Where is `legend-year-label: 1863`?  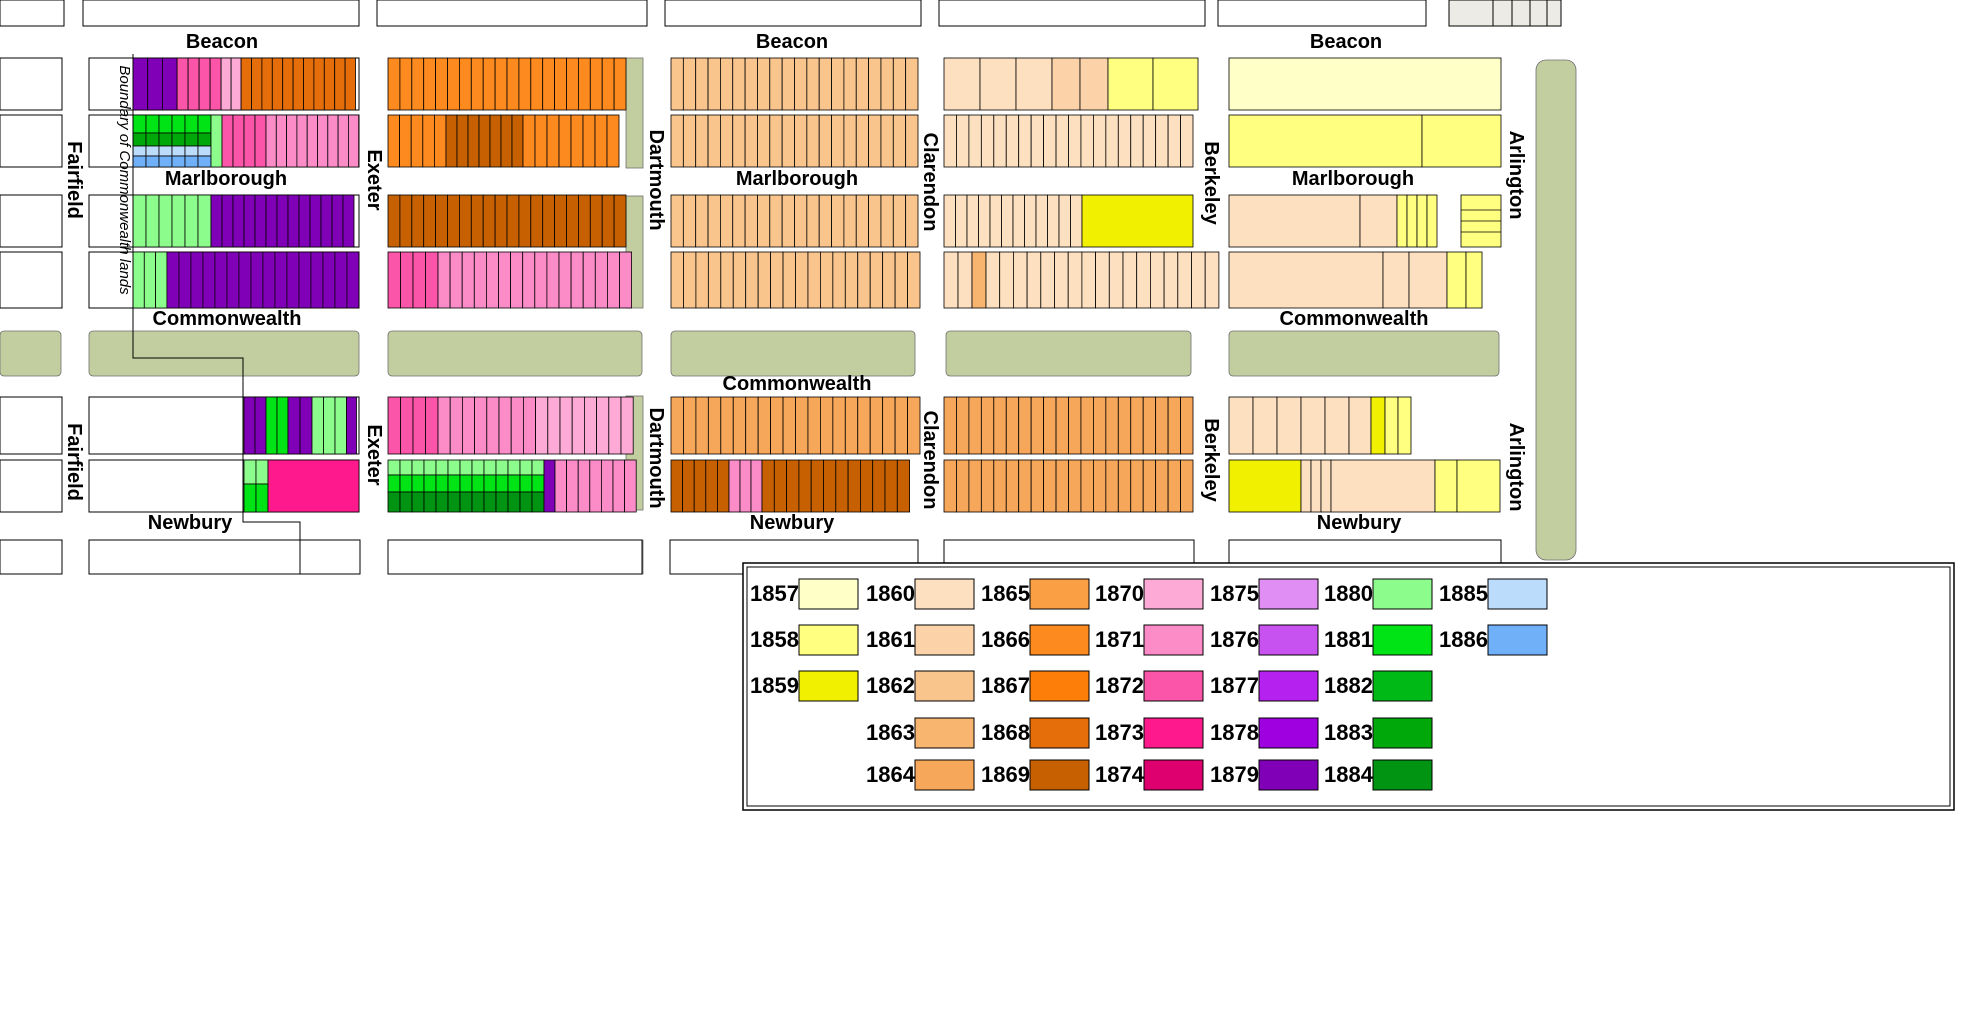 legend-year-label: 1863 is located at coordinates (890, 732).